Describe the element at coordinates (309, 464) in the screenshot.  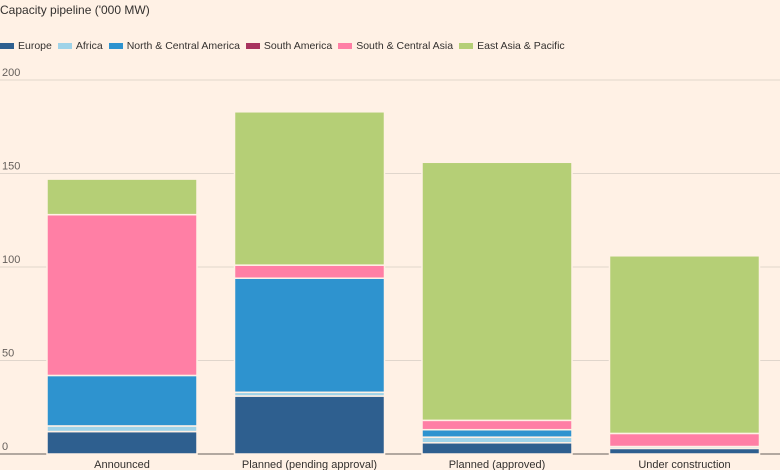
I see `x-category-label: Planned (pending approval)` at that location.